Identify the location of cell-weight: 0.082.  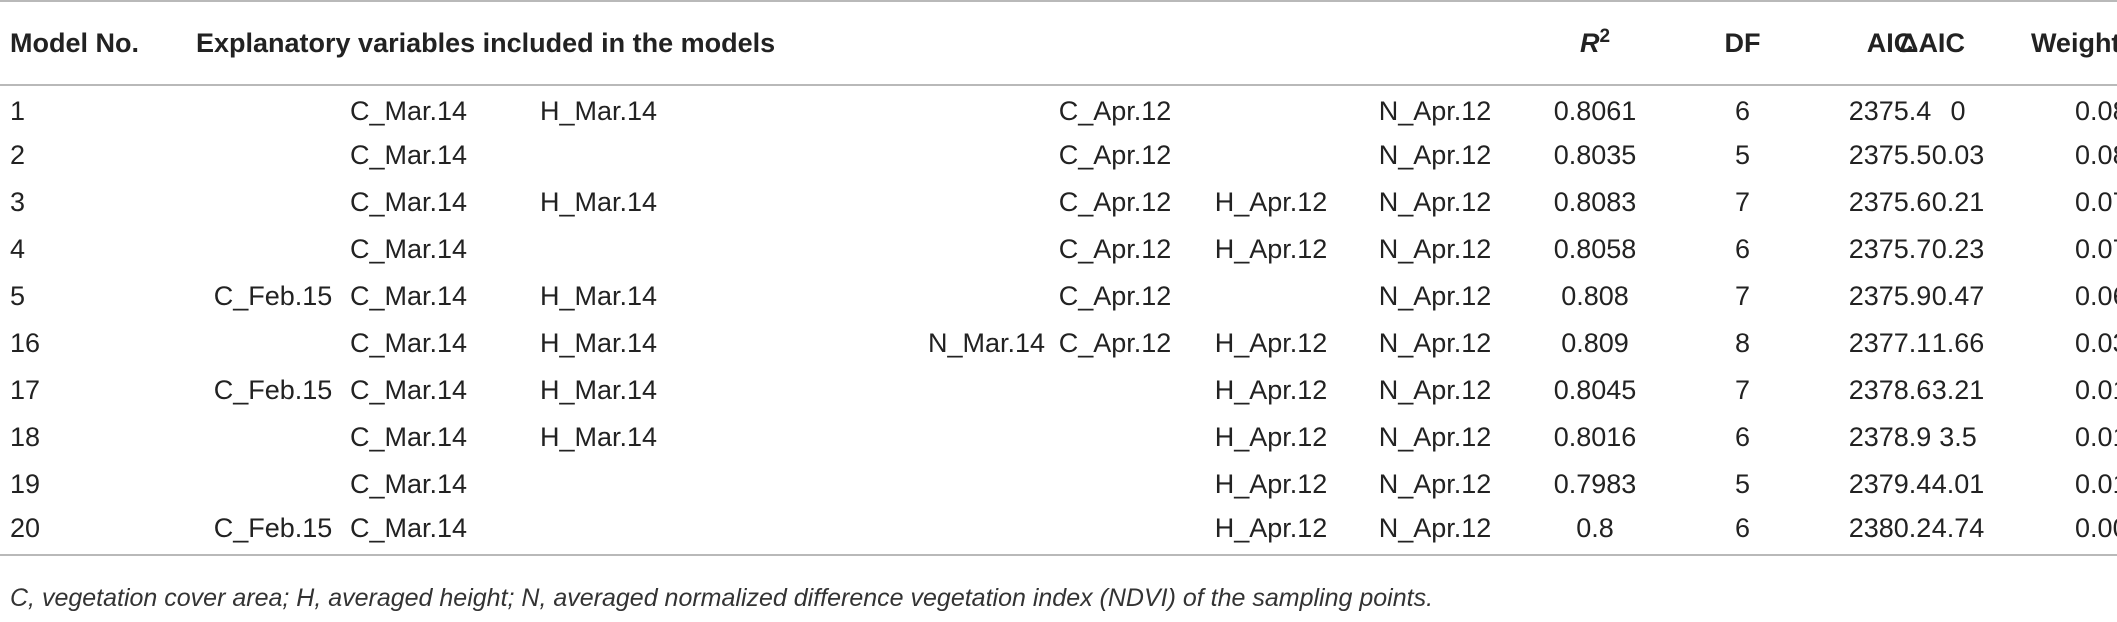
(2096, 110).